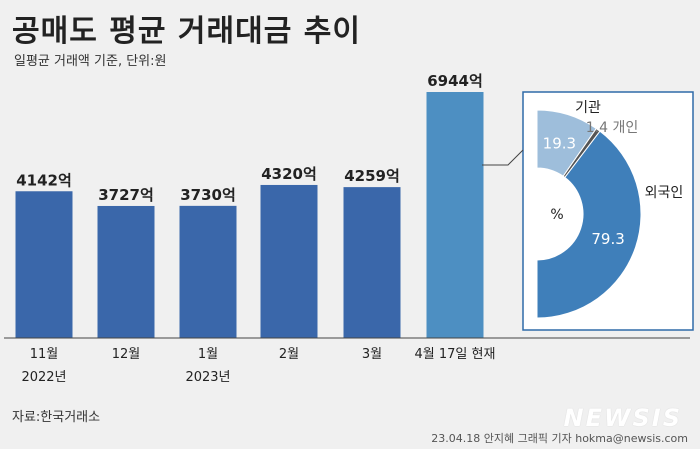  What do you see at coordinates (186, 31) in the screenshot?
I see `chart-title: 공매도 평균 거래대금 추이` at bounding box center [186, 31].